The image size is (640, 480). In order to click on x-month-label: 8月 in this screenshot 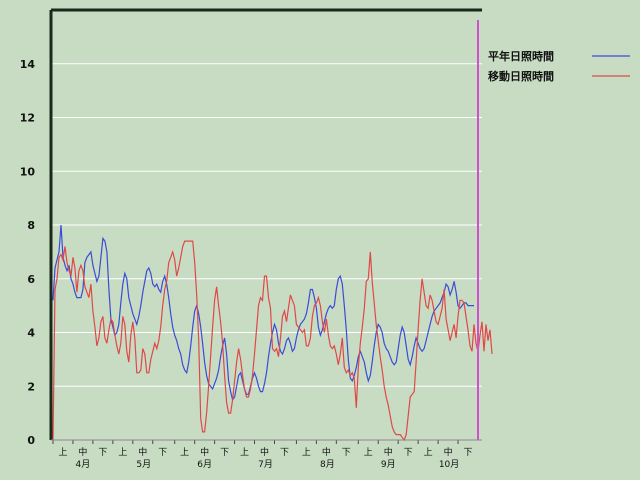, I will do `click(327, 464)`.